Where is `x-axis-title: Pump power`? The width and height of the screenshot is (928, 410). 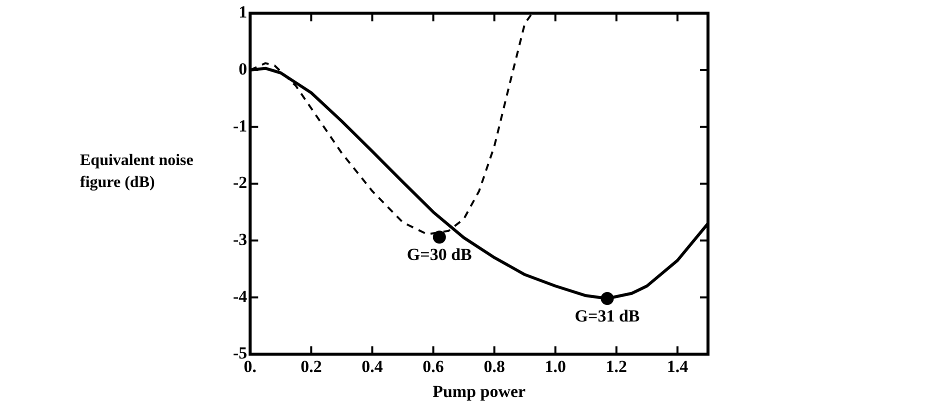 x-axis-title: Pump power is located at coordinates (479, 392).